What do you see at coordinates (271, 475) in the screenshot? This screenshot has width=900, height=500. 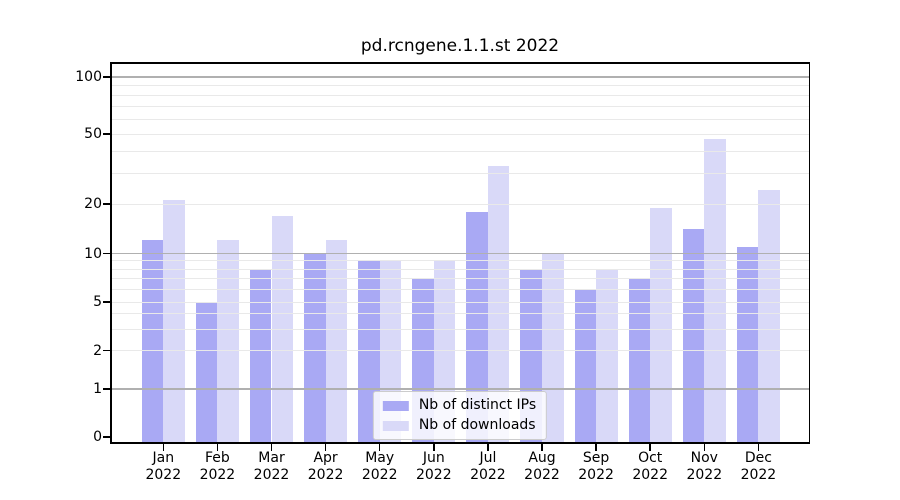 I see `x-tick-label-year-mar: 2022` at bounding box center [271, 475].